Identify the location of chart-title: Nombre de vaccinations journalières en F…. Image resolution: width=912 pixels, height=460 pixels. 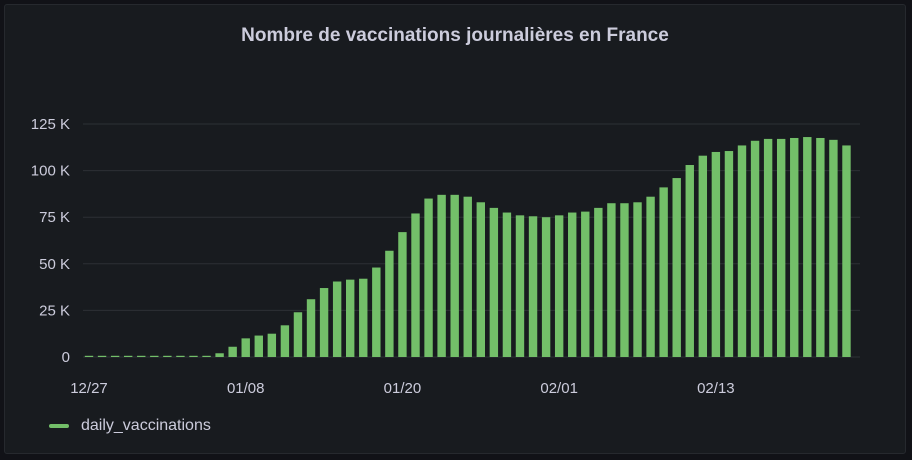
(455, 35).